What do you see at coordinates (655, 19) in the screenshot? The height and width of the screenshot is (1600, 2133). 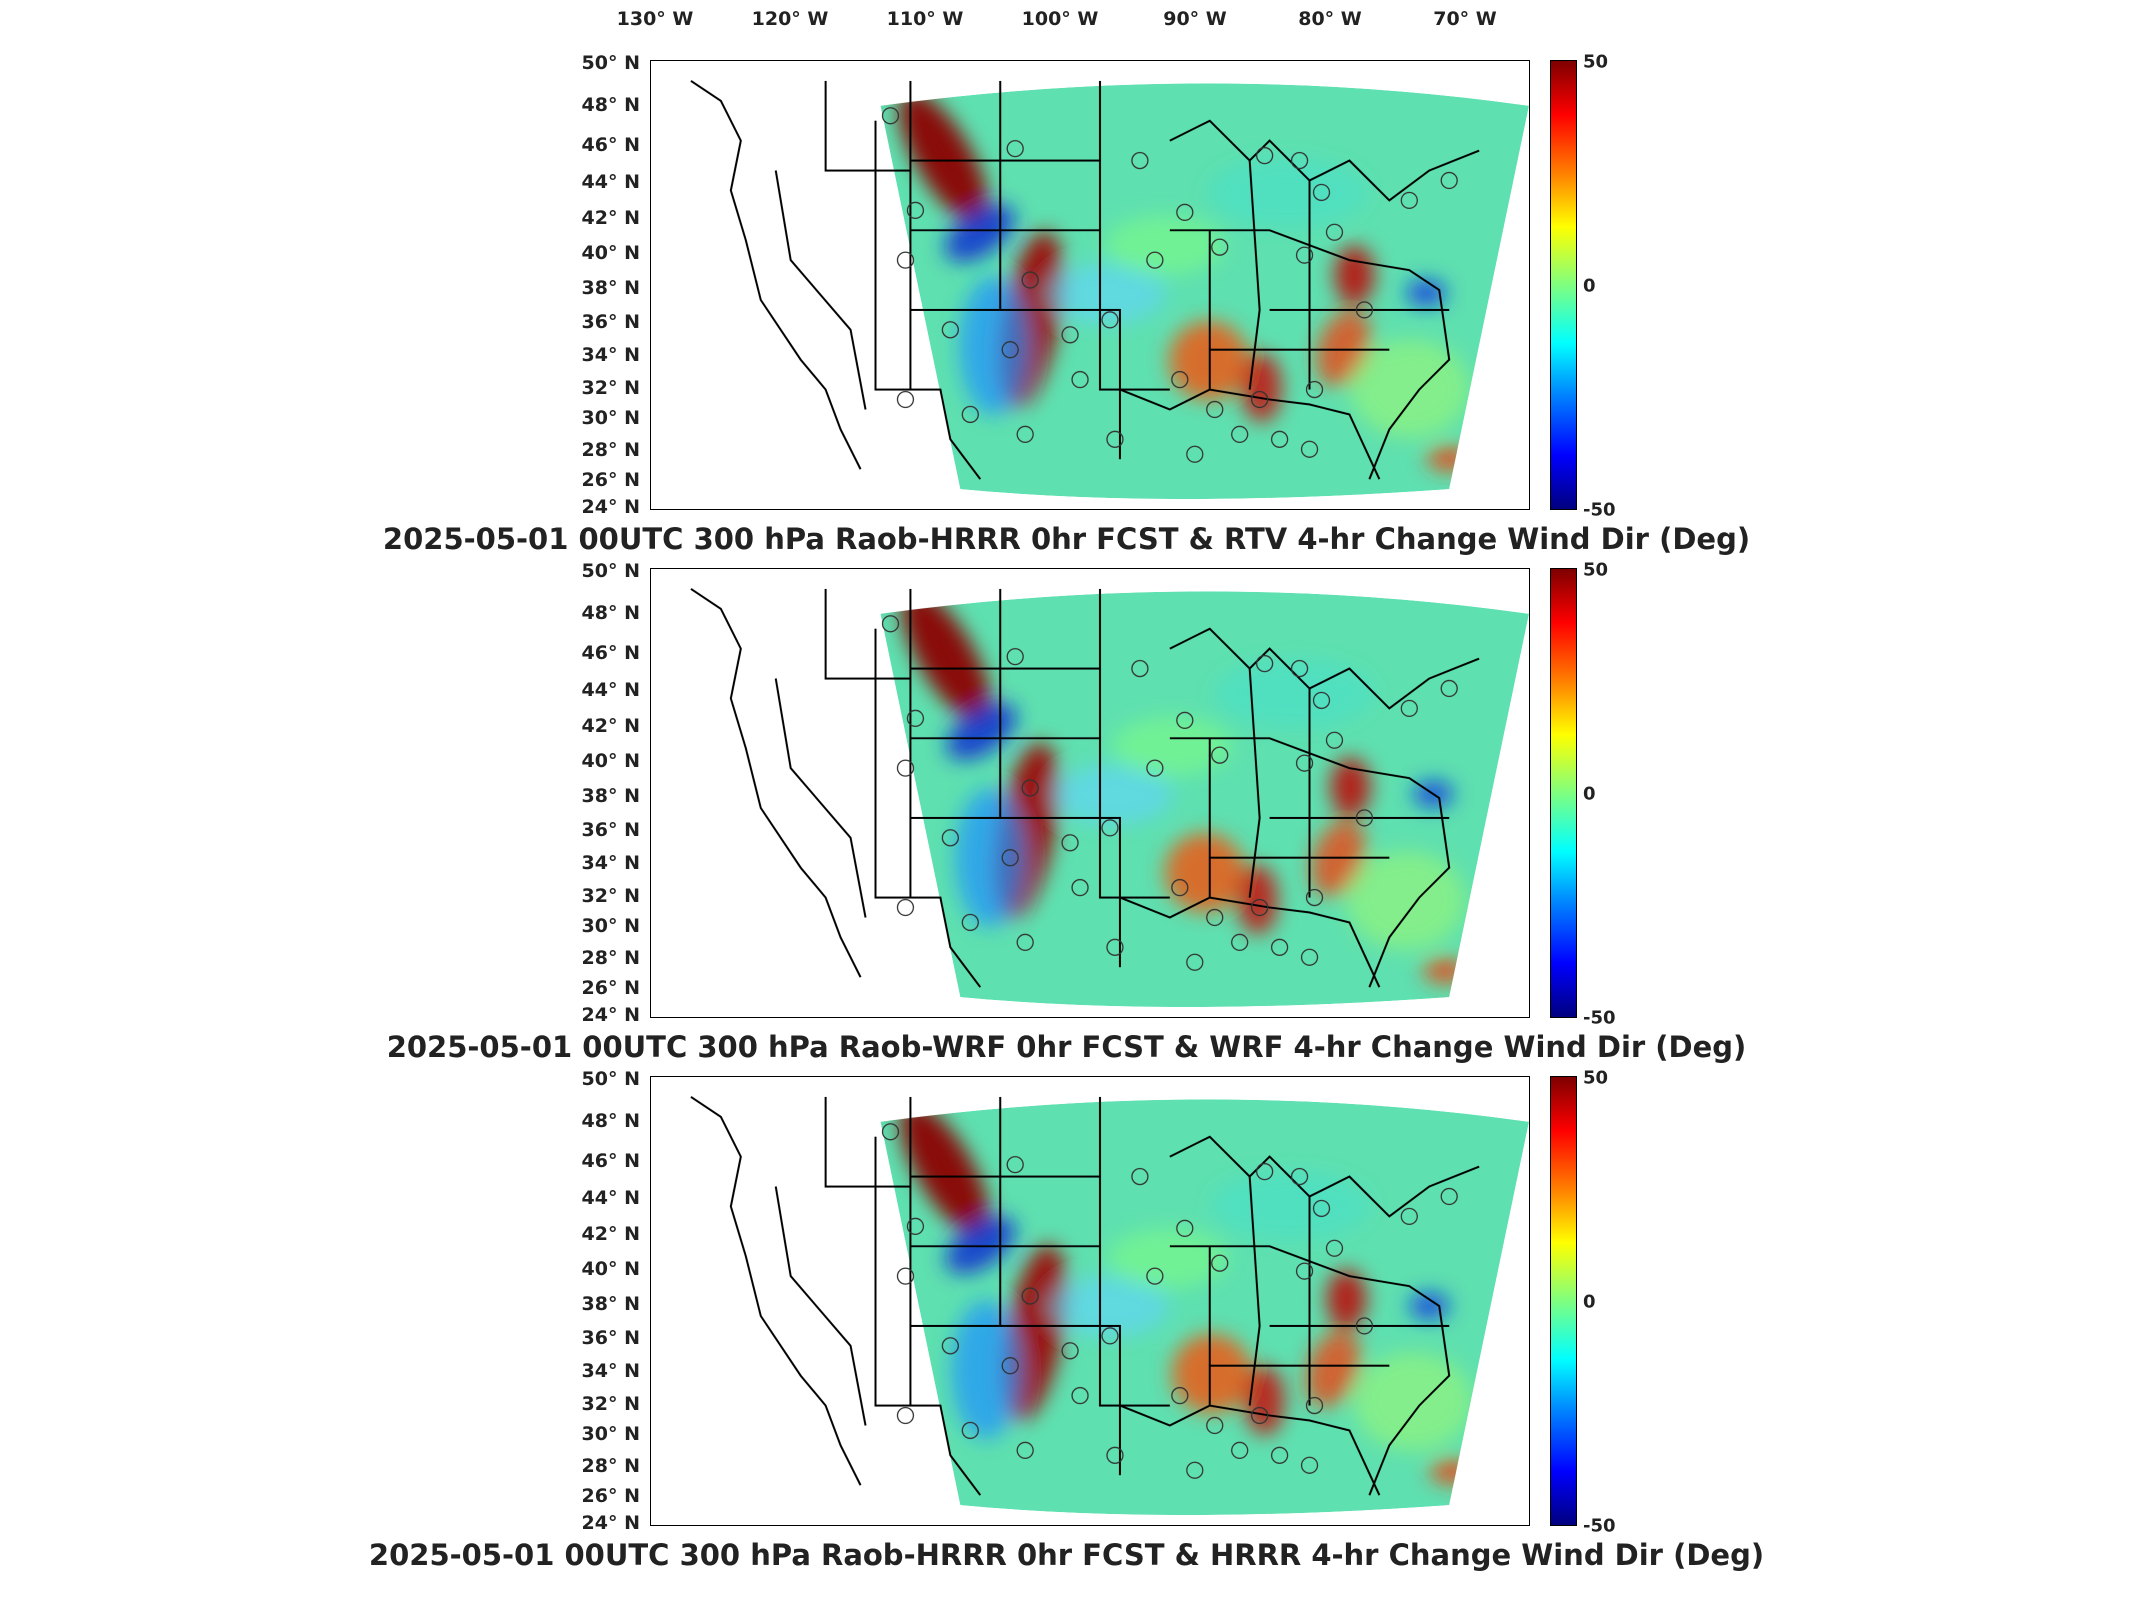 I see `lon-label: 130° W` at bounding box center [655, 19].